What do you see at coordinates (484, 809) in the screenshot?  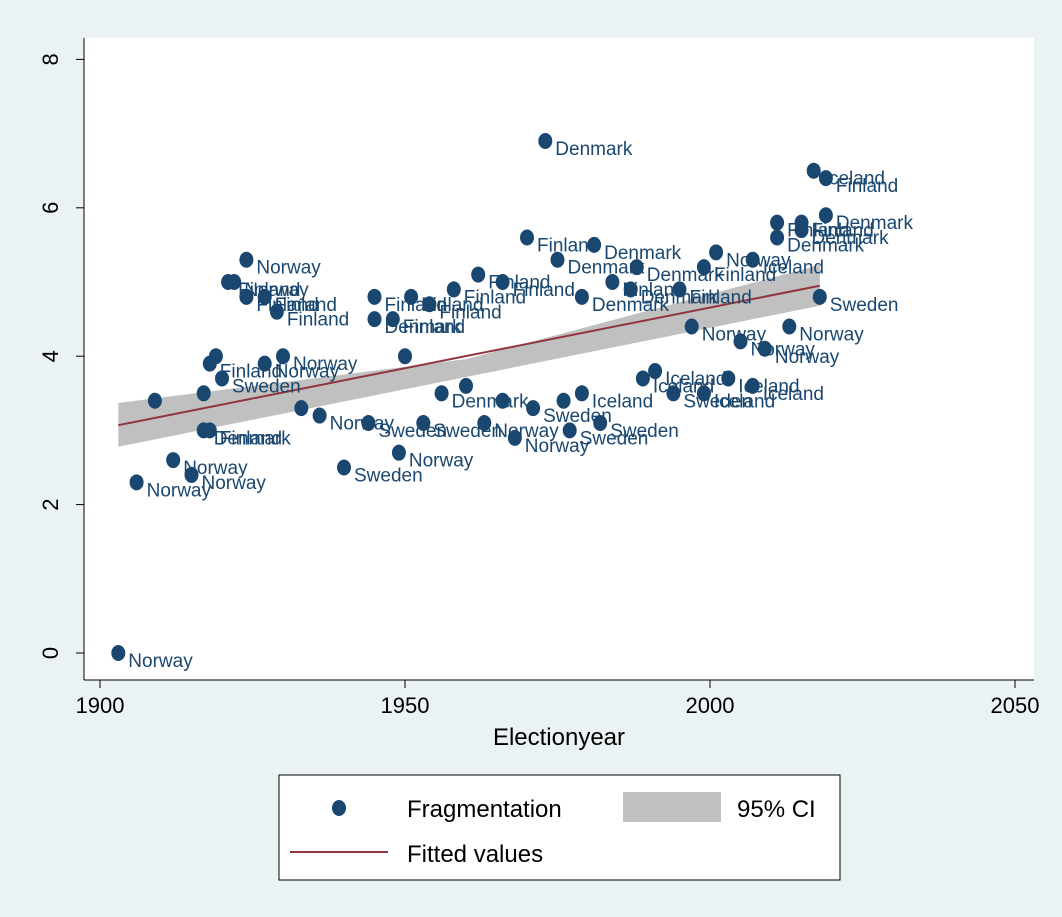 I see `legend-fragmentation-label: Fragmentation` at bounding box center [484, 809].